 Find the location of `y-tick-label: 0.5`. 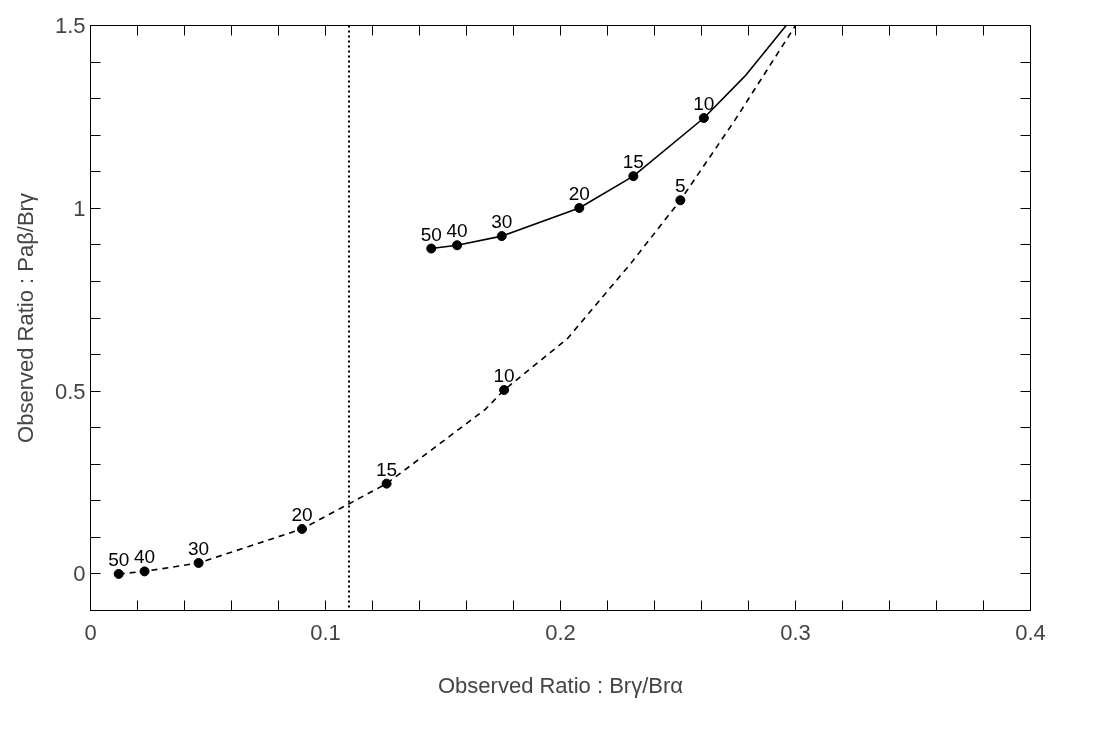

y-tick-label: 0.5 is located at coordinates (70, 391).